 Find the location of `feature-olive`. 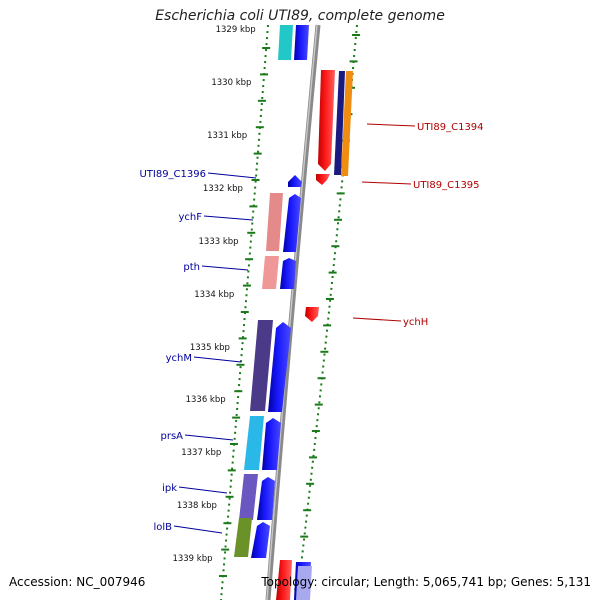

feature-olive is located at coordinates (243, 537).